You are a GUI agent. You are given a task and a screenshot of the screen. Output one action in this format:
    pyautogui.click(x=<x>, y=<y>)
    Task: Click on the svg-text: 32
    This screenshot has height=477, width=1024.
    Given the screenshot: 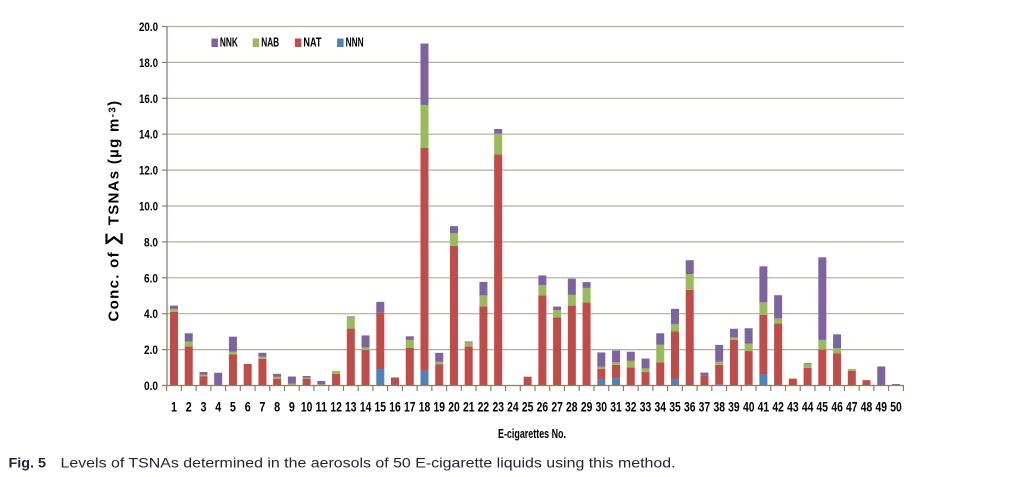 What is the action you would take?
    pyautogui.click(x=631, y=406)
    